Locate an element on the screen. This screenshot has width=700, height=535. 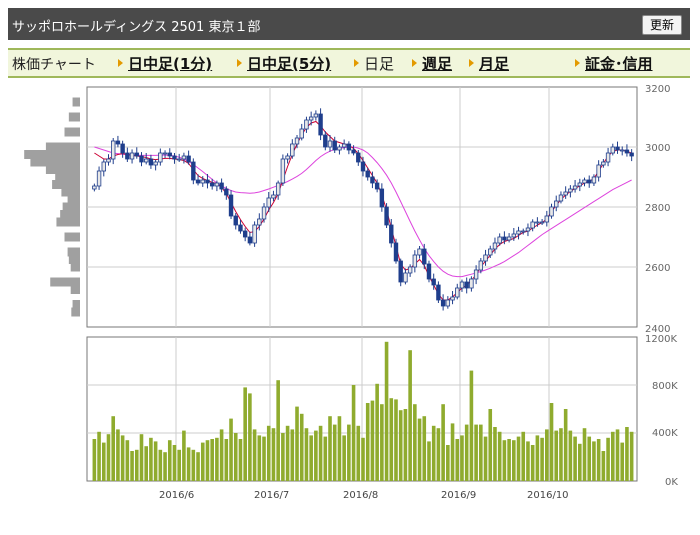
date-tick-label: 2016/10 is located at coordinates (548, 495).